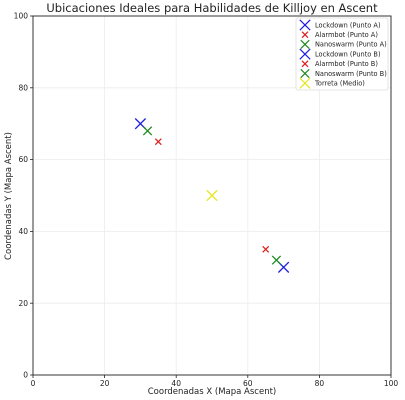  I want to click on x-tick-label: 0, so click(33, 383).